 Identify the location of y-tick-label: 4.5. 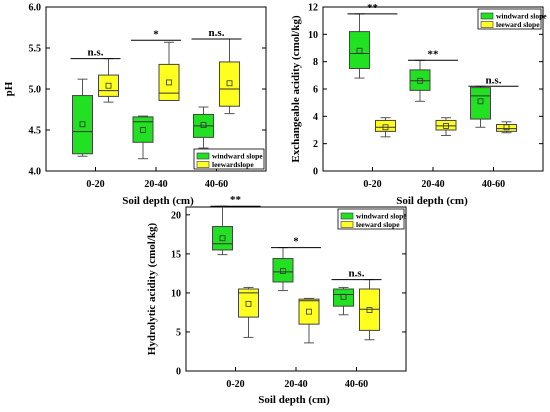
(35, 131).